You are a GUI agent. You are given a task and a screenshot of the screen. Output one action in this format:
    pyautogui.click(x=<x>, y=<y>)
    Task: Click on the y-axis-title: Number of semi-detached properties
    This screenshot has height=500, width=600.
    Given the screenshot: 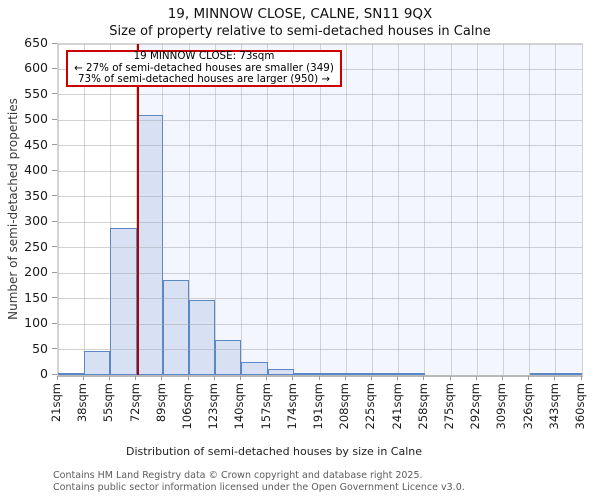 What is the action you would take?
    pyautogui.click(x=13, y=208)
    